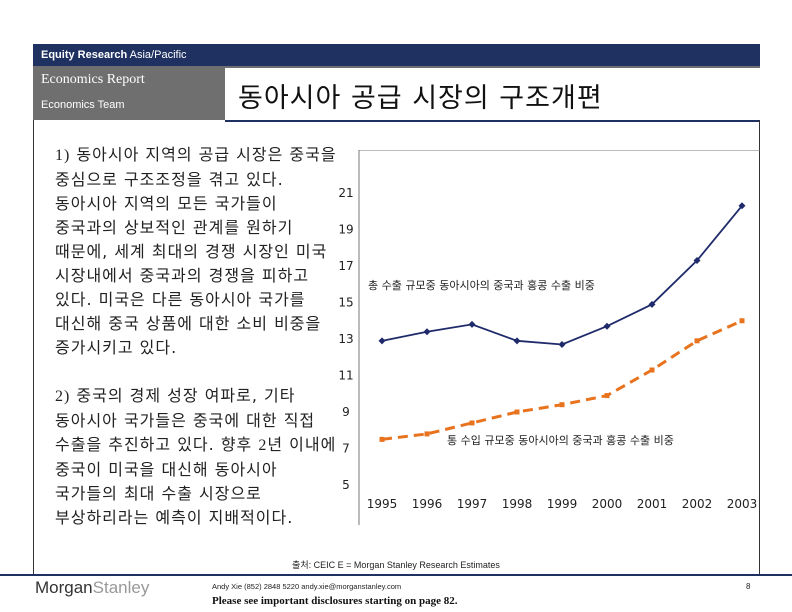  What do you see at coordinates (481, 285) in the screenshot?
I see `series-1-label: 총 수출 규모중 동아시아의 중국과 홍콩 수출 비중` at bounding box center [481, 285].